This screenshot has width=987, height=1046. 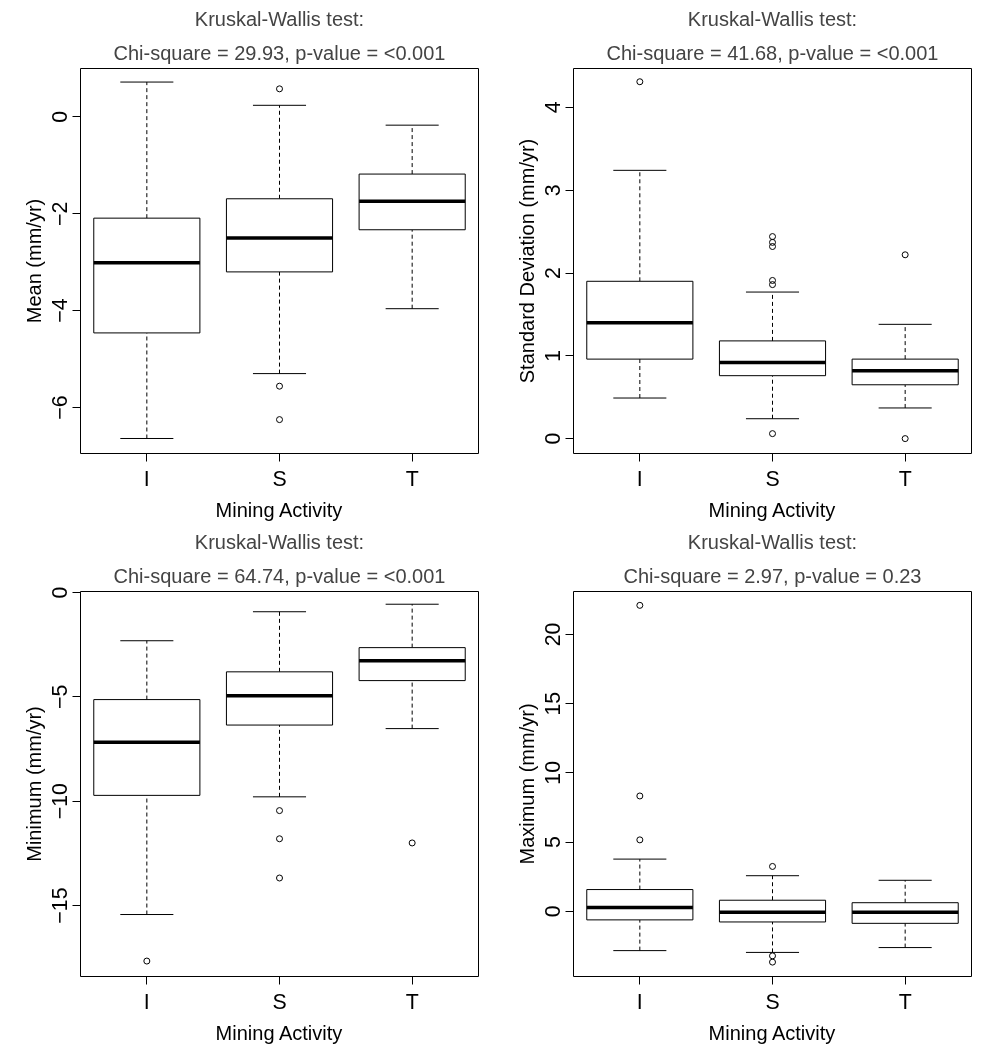 What do you see at coordinates (60, 407) in the screenshot?
I see `y-tick-label: −6` at bounding box center [60, 407].